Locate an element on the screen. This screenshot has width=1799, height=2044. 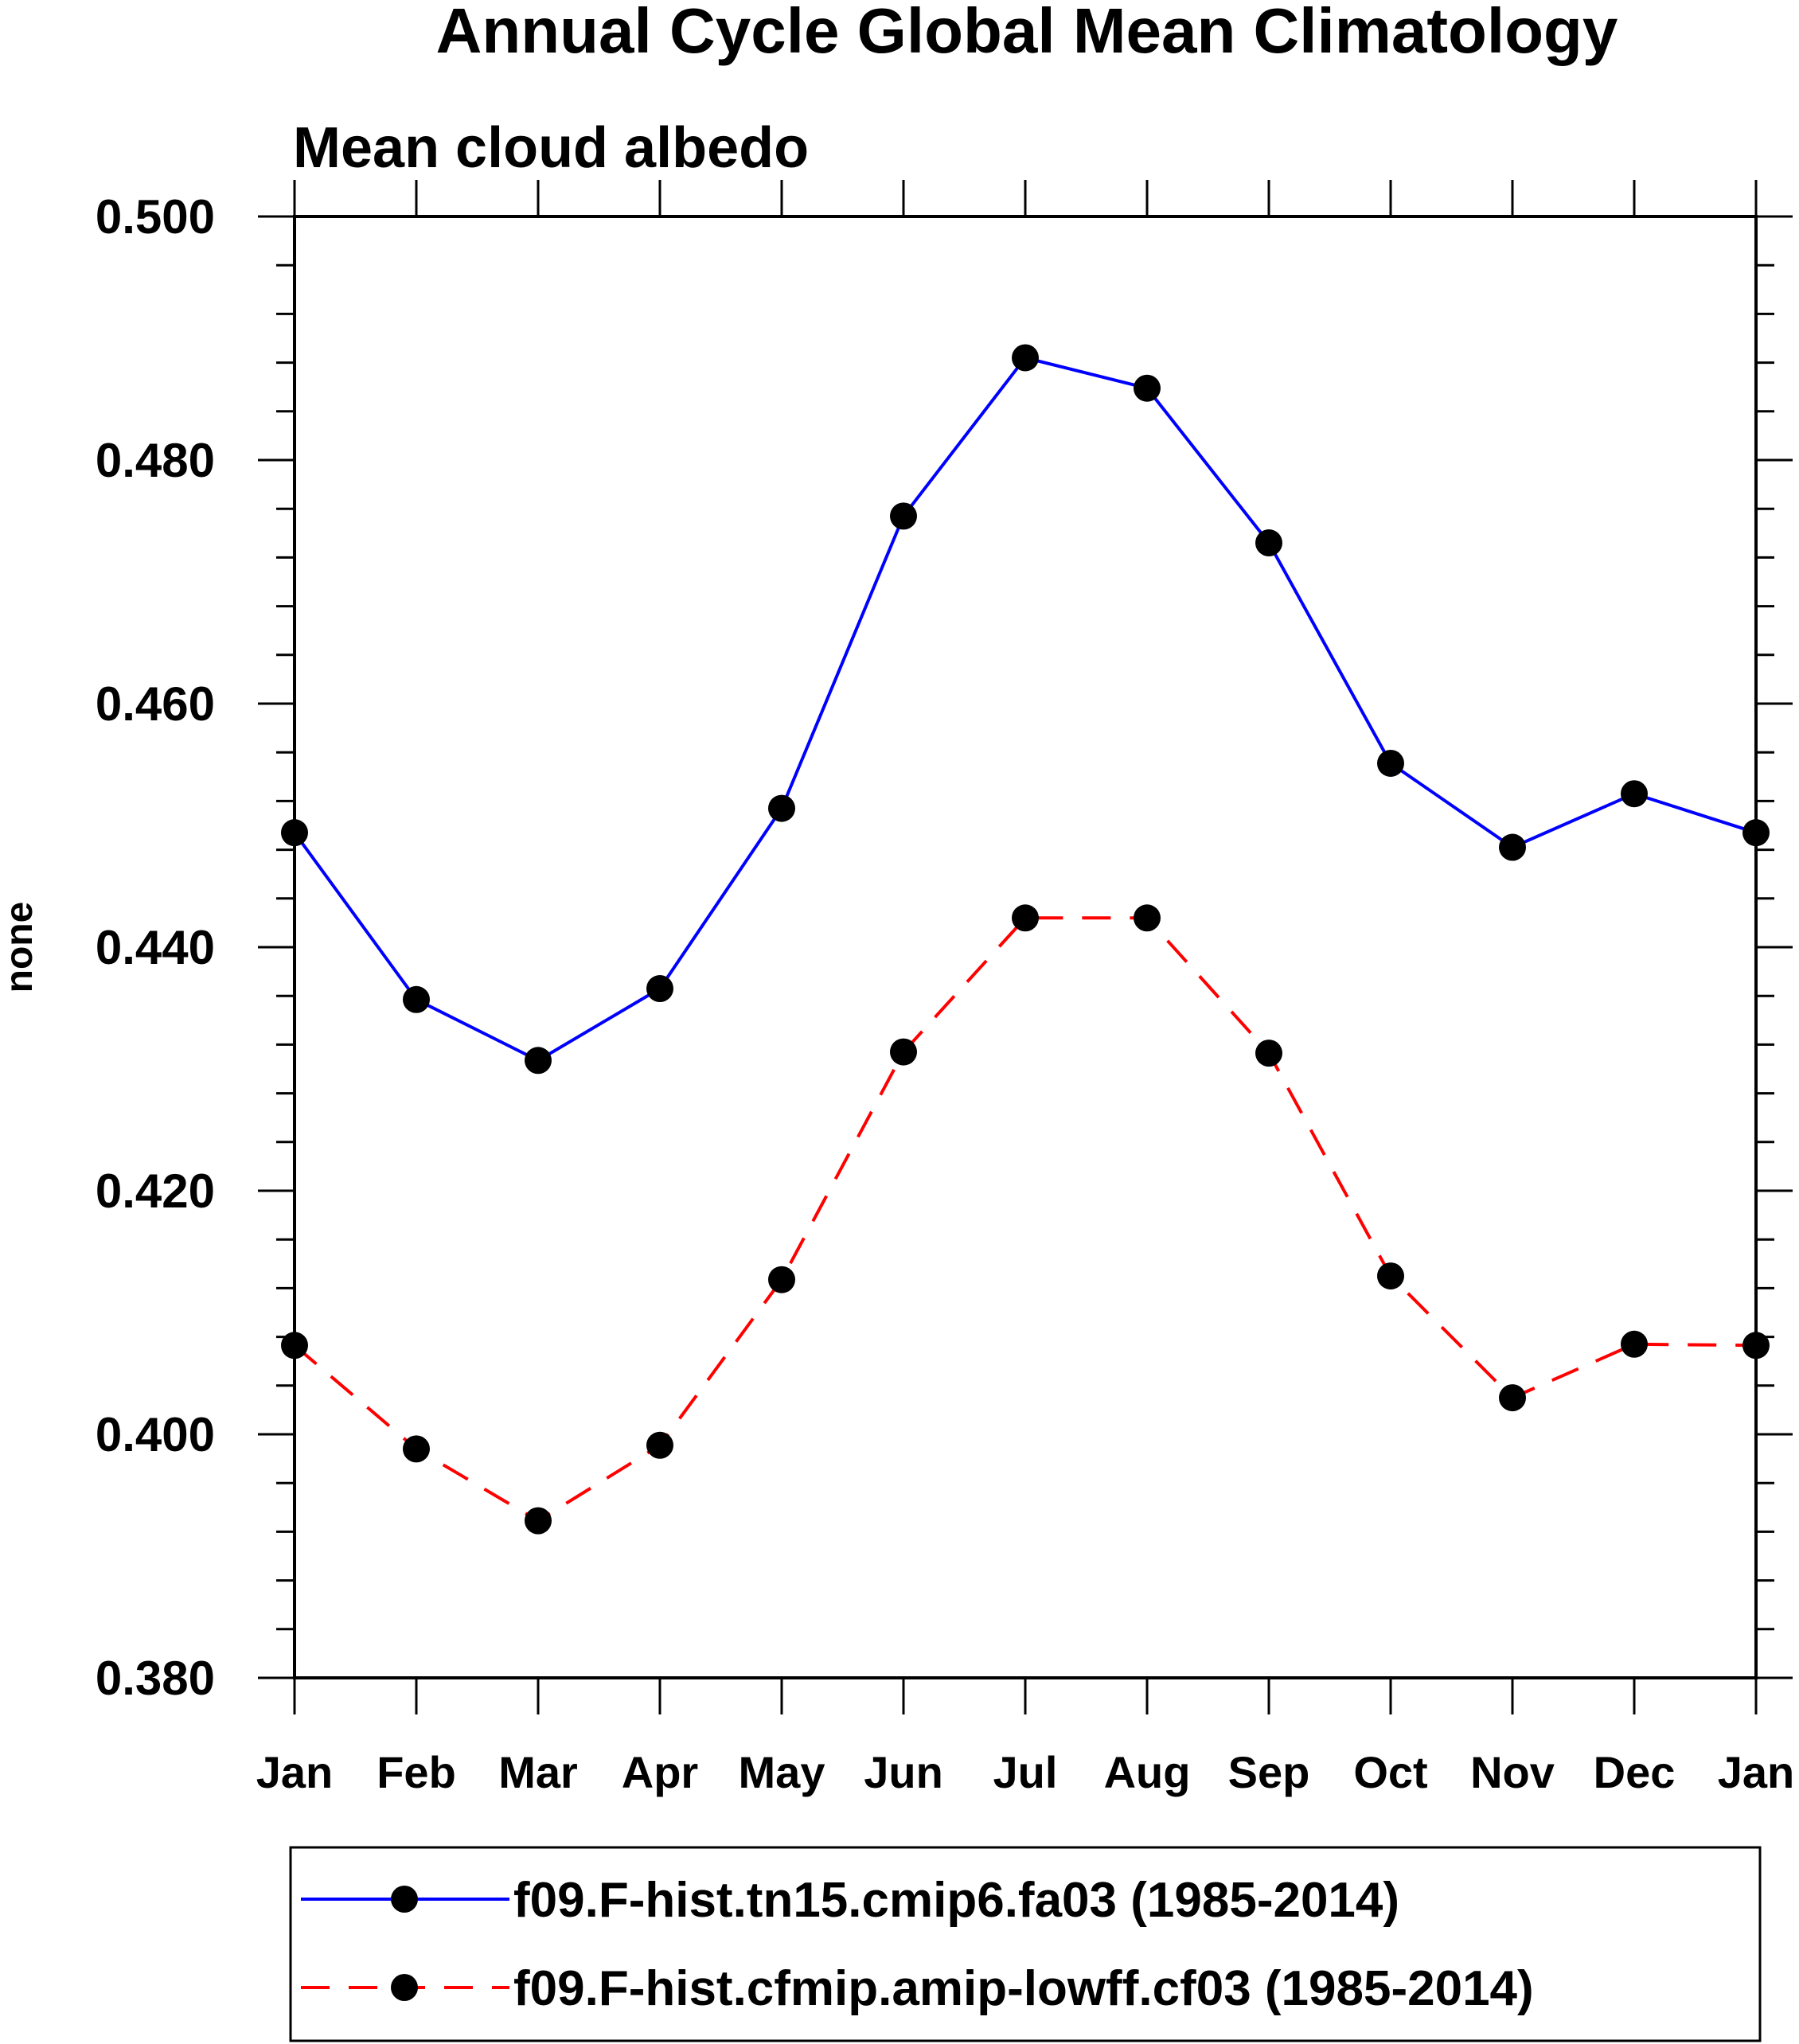
legend-label: f09.F-hist.tn15.cmip6.fa03 (1985-2014) is located at coordinates (956, 1901).